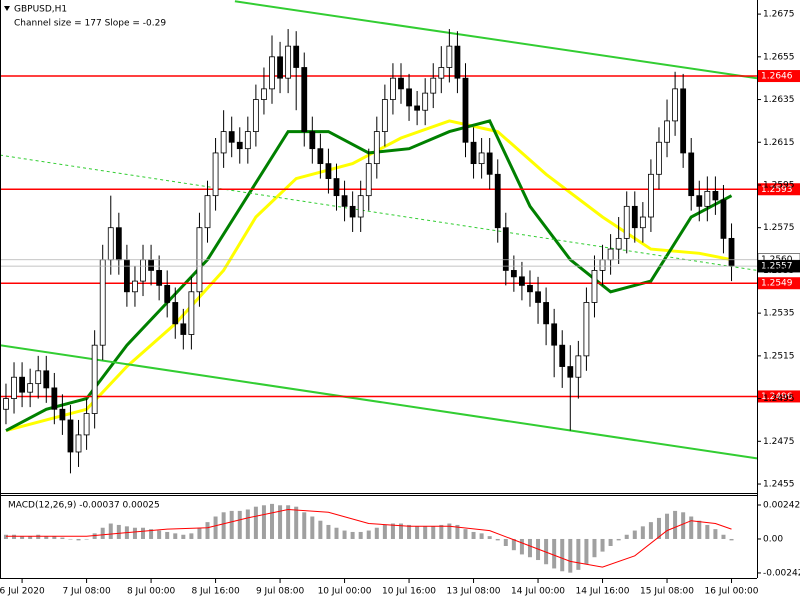 The width and height of the screenshot is (800, 600). I want to click on x-tick-label: 10 Jul 16:00, so click(409, 592).